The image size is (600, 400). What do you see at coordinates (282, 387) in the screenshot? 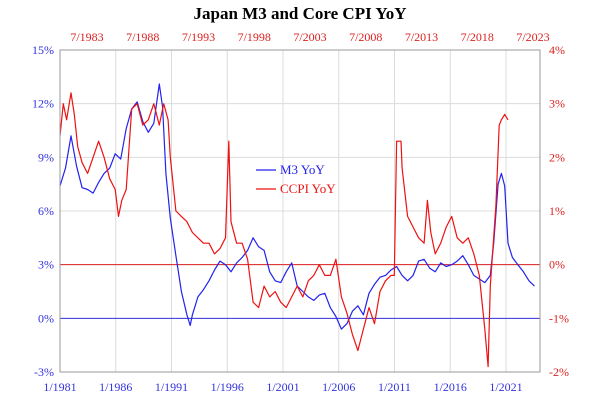
I see `bottom-tick-label: 1/2001` at bounding box center [282, 387].